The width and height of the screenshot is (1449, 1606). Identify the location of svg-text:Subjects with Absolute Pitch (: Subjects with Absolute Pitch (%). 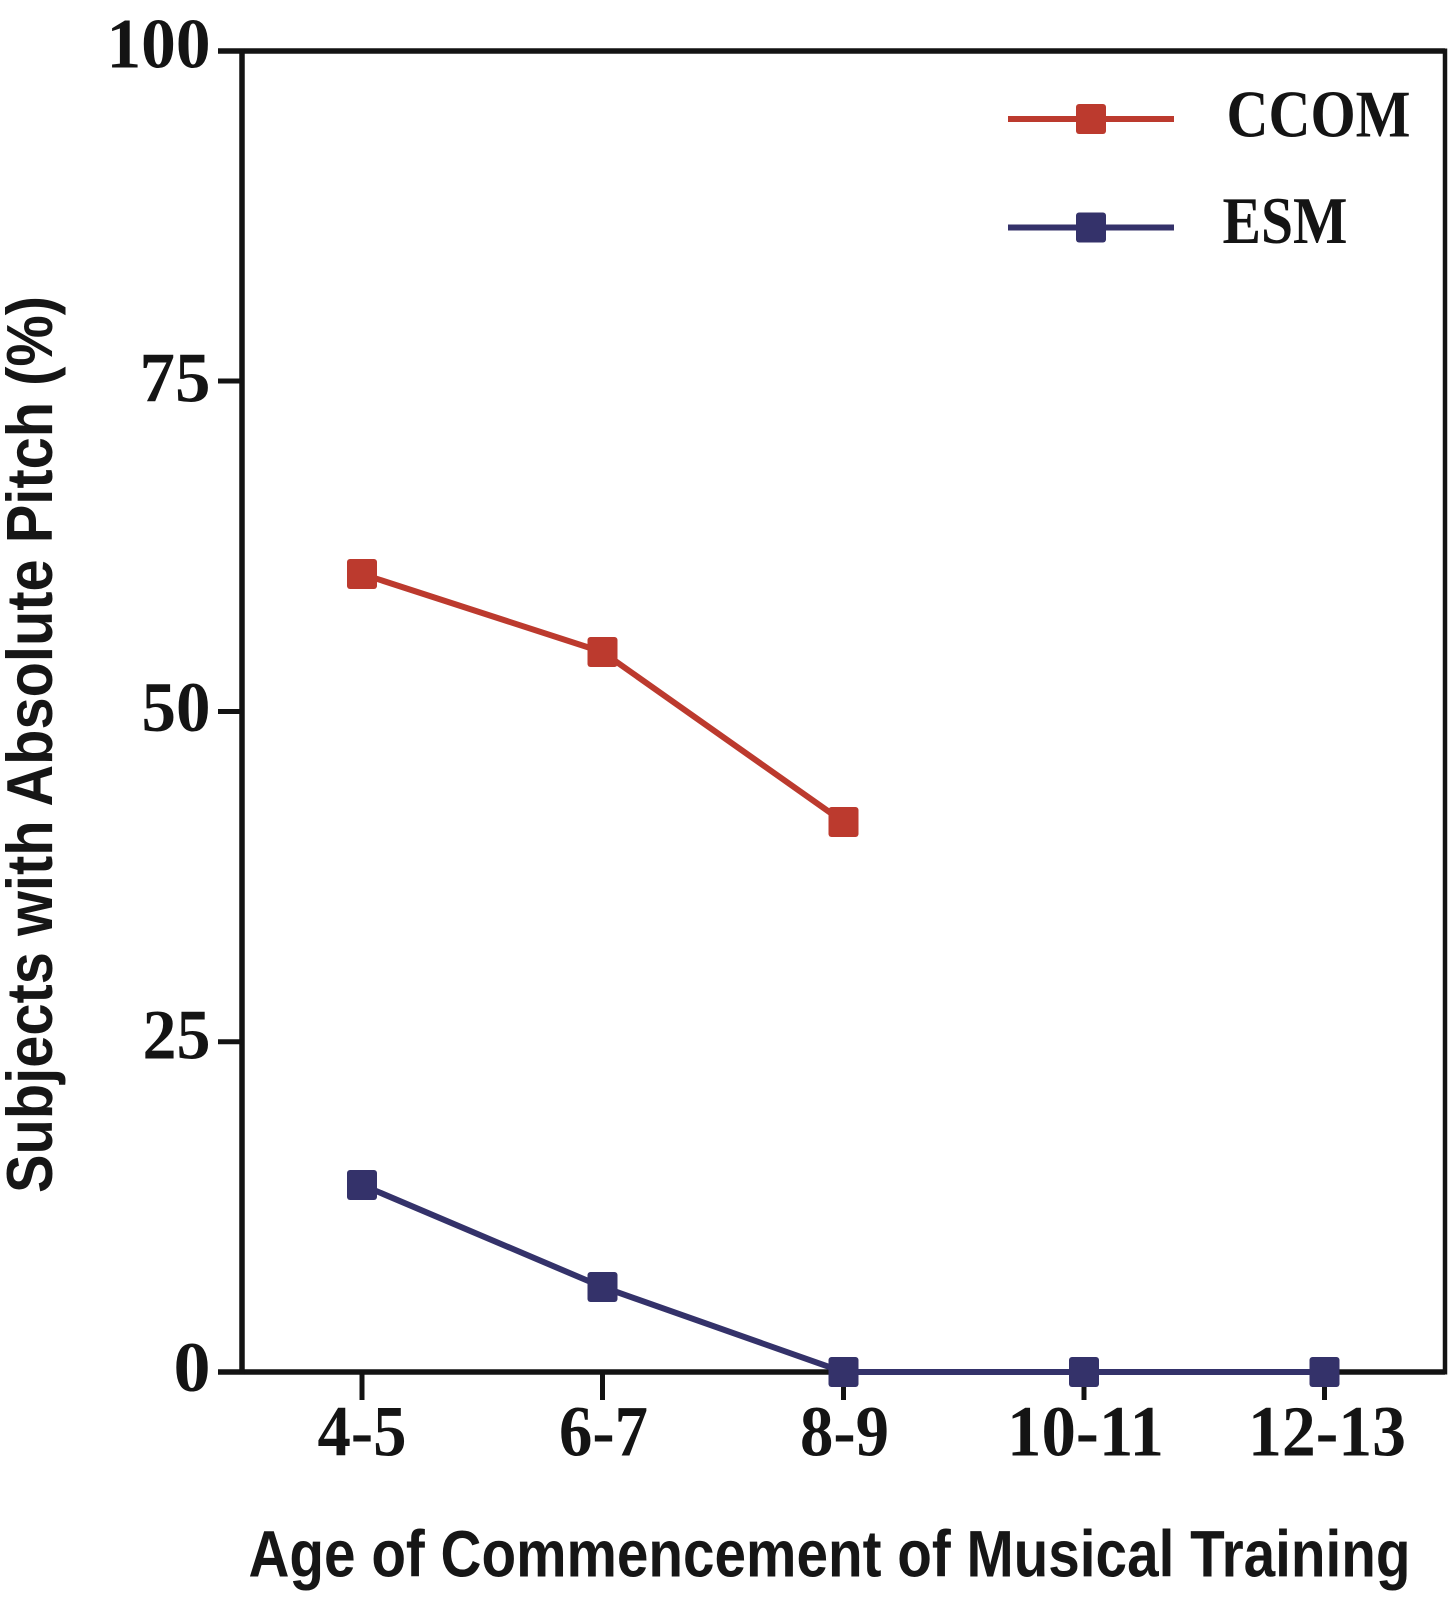
(33, 744).